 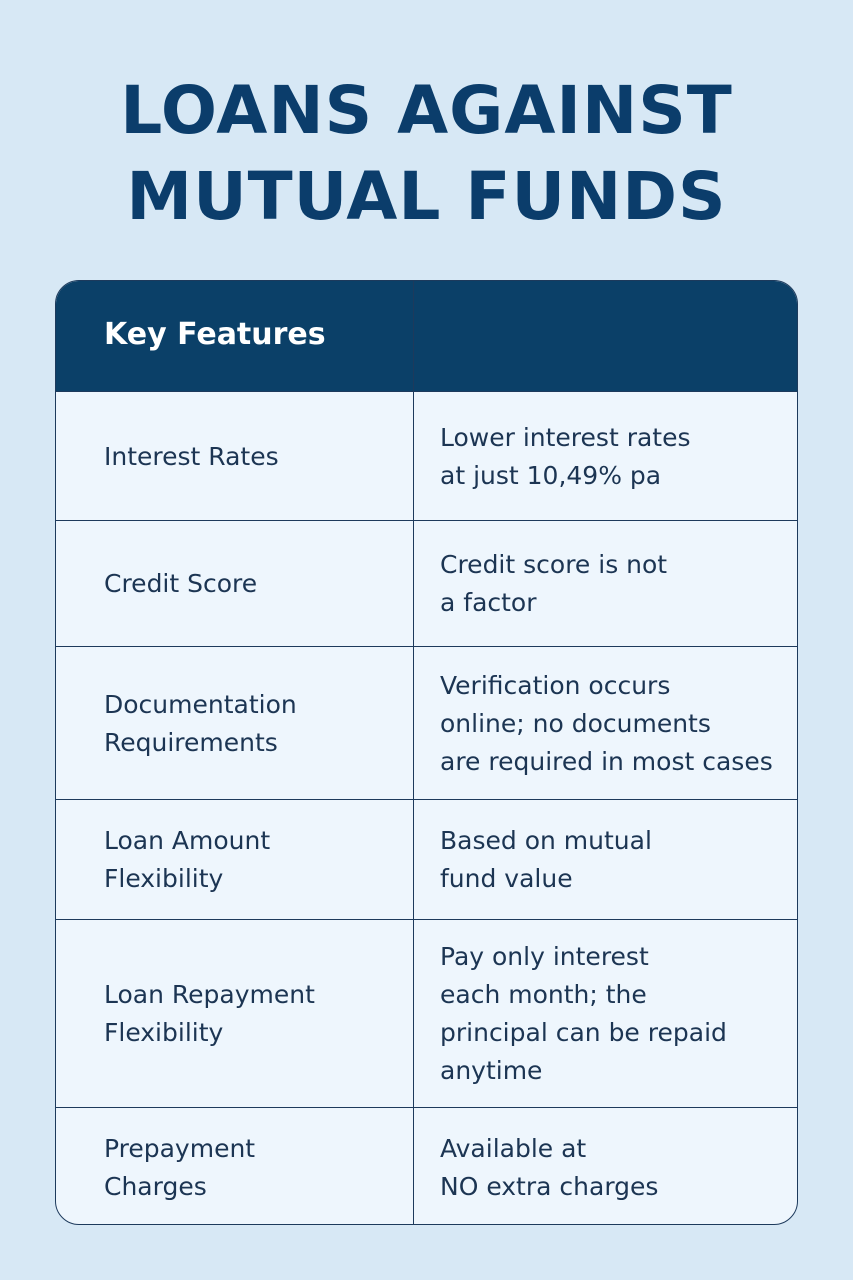 I want to click on detail-text: at just 10,49% pa, so click(x=551, y=475).